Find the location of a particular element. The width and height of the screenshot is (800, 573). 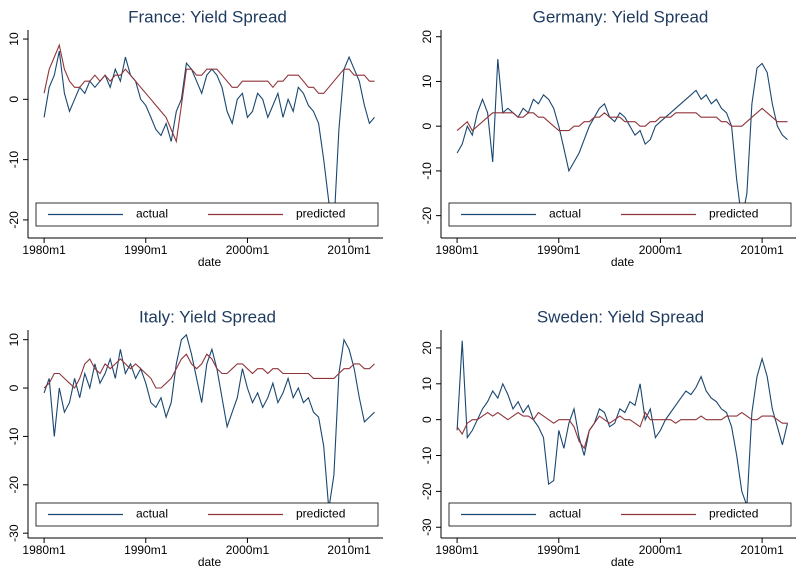

chart-title: Sweden: Yield Spread is located at coordinates (620, 316).